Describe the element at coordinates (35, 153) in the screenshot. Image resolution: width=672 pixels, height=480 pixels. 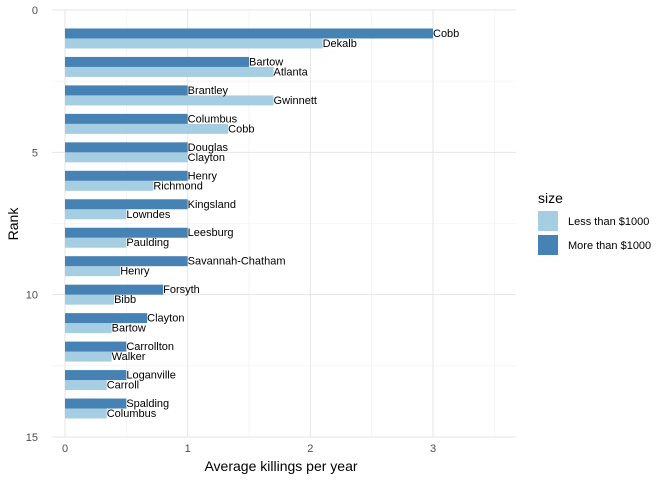
I see `y-tick-label: 5` at that location.